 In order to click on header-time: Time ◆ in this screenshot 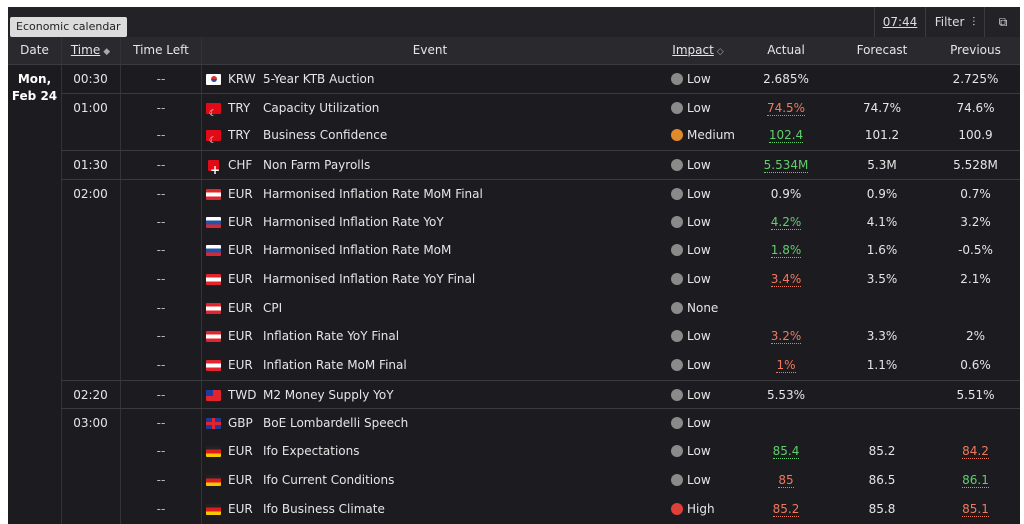, I will do `click(90, 50)`.